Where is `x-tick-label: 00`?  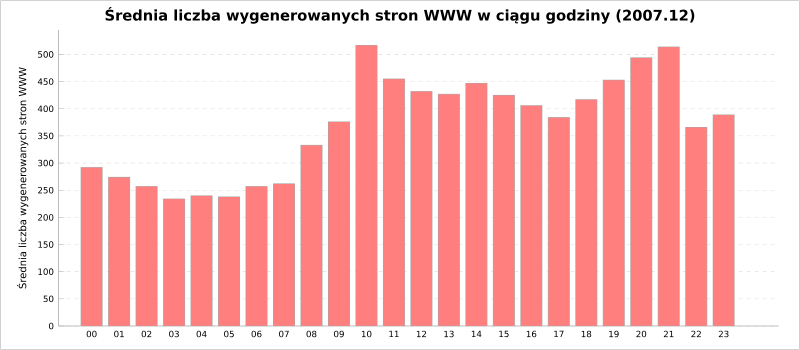 x-tick-label: 00 is located at coordinates (91, 334).